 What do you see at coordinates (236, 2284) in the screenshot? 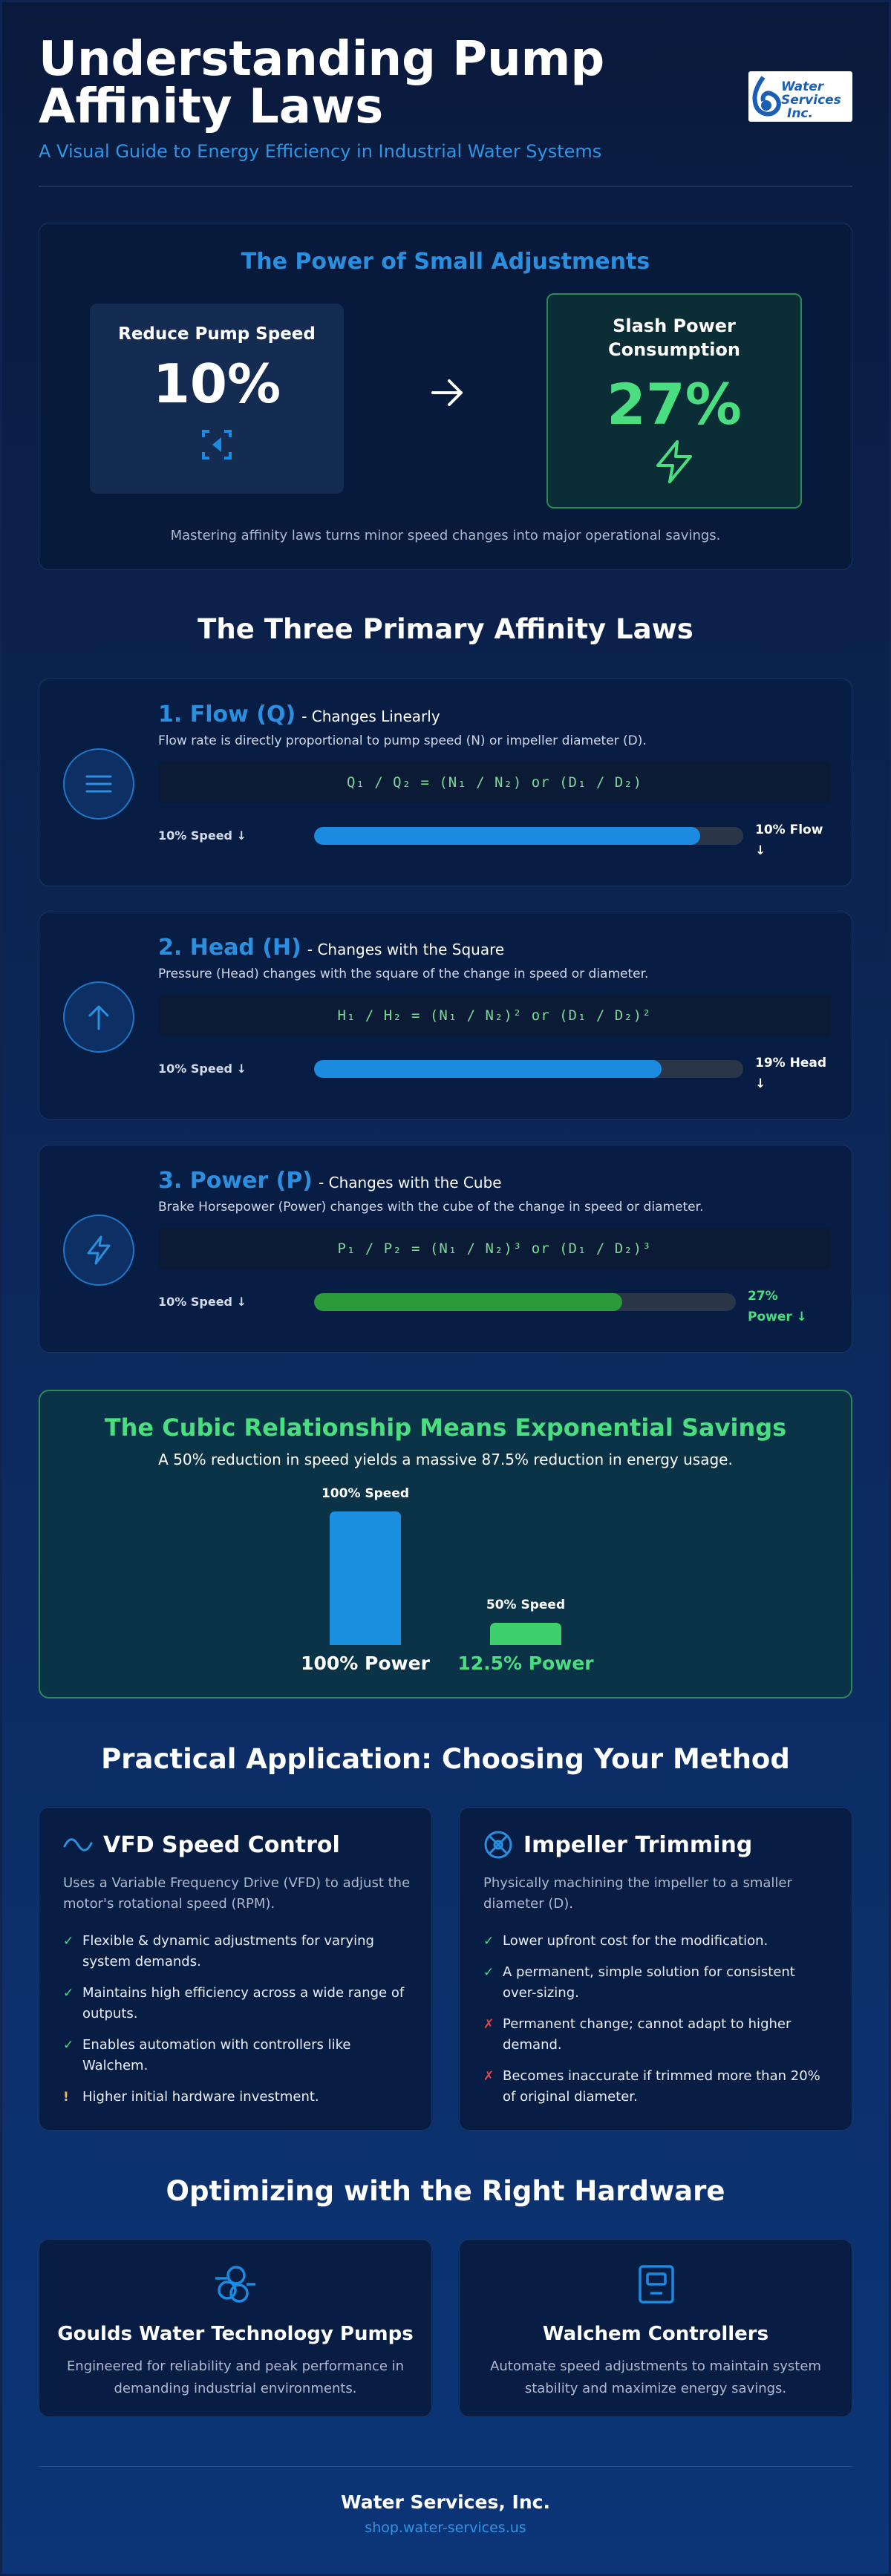
I see `pump-icon` at bounding box center [236, 2284].